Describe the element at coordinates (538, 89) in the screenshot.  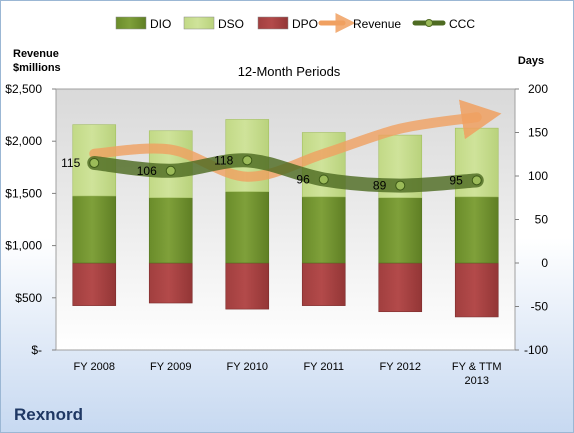
I see `right-tick-label: 200` at that location.